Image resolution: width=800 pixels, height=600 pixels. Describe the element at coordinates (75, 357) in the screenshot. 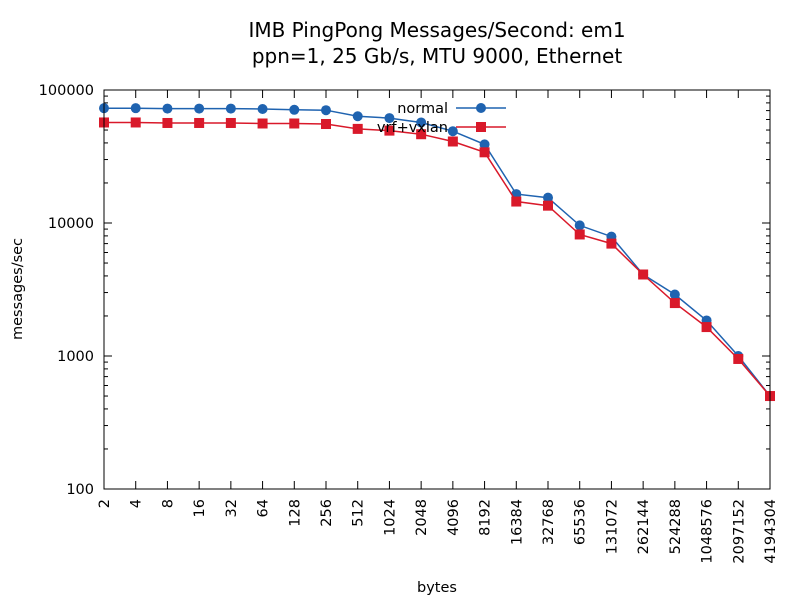

I see `y-tick-label: 1000` at that location.